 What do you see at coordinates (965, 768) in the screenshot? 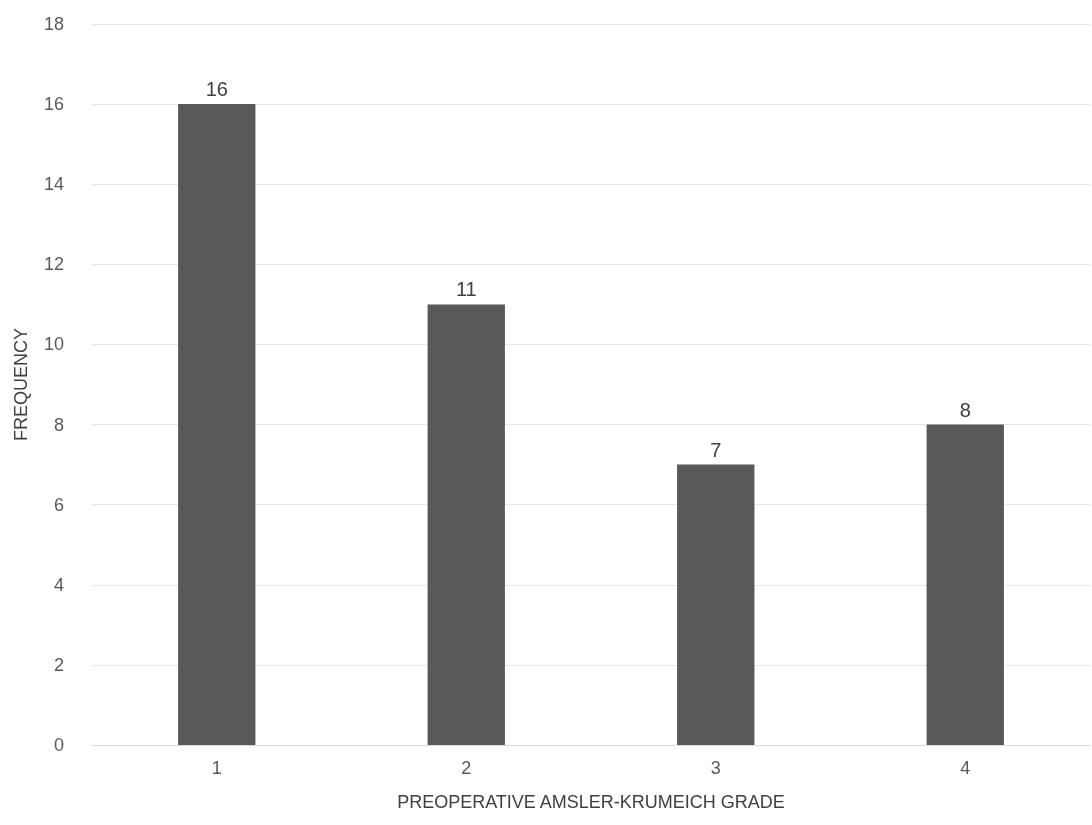
I see `x-tick-label: 4` at bounding box center [965, 768].